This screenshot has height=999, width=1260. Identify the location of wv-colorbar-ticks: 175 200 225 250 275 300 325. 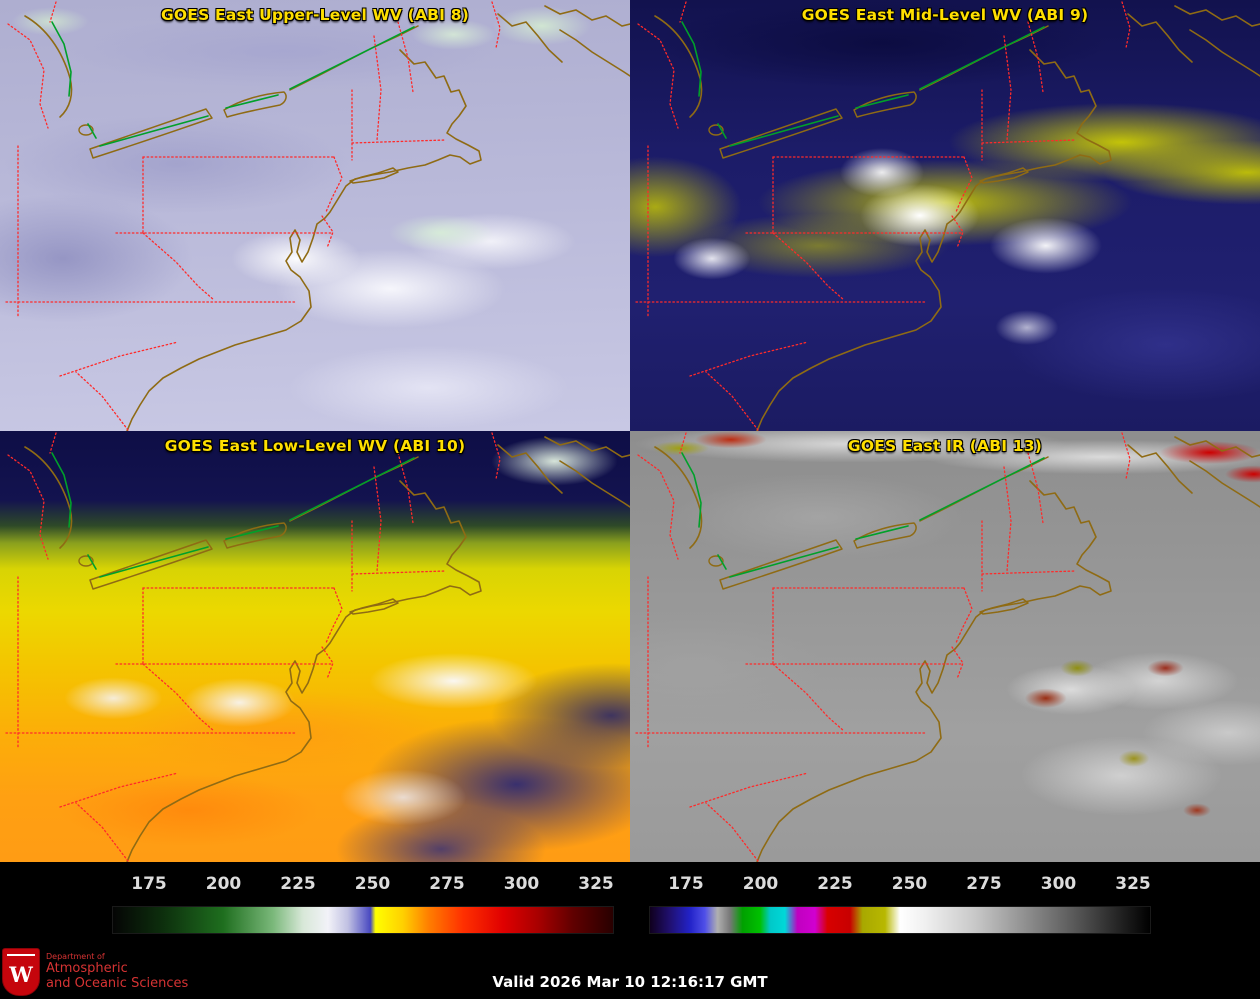
(363, 886).